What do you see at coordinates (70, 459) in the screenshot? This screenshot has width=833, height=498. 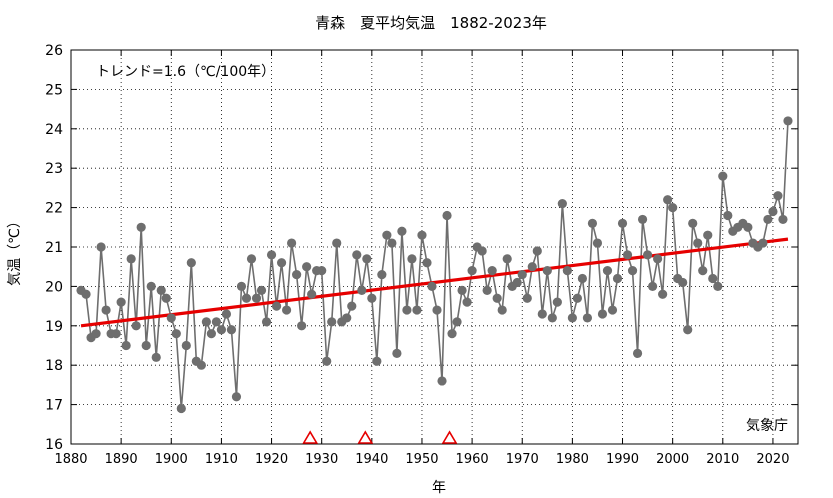 I see `x-tick-label: 1880` at bounding box center [70, 459].